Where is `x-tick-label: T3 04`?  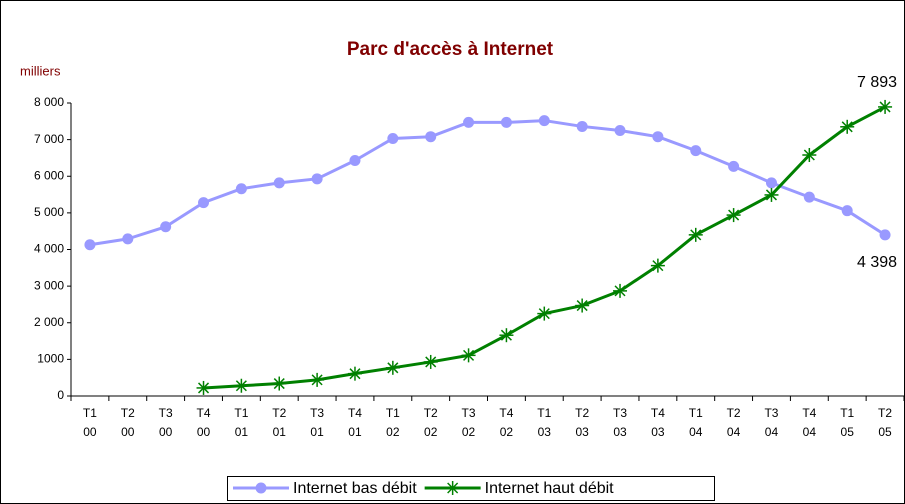 x-tick-label: T3 04 is located at coordinates (771, 422).